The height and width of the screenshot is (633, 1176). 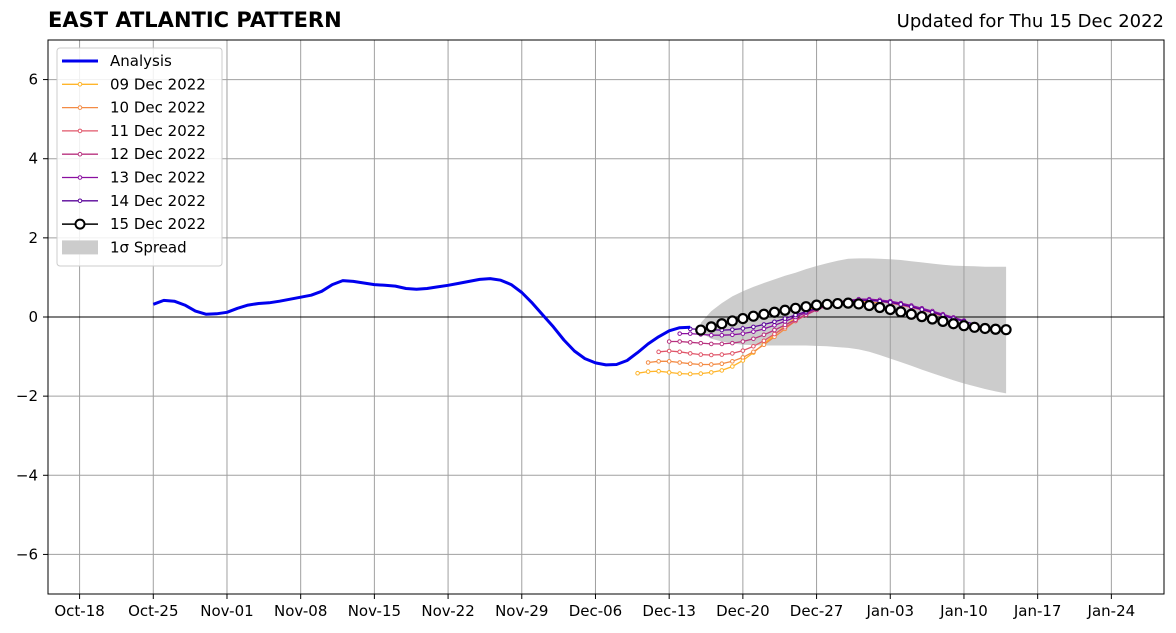 I want to click on legend-box, so click(x=139, y=157).